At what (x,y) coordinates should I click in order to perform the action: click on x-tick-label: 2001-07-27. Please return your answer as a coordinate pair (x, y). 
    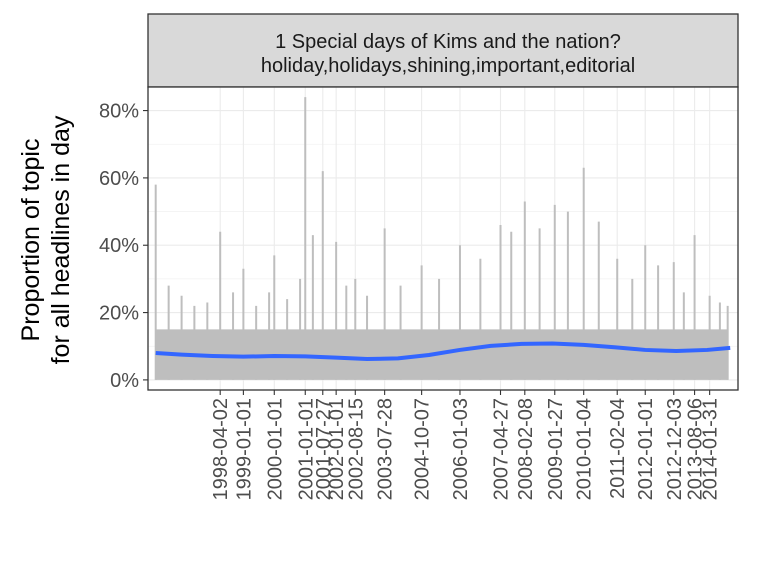
    Looking at the image, I should click on (324, 449).